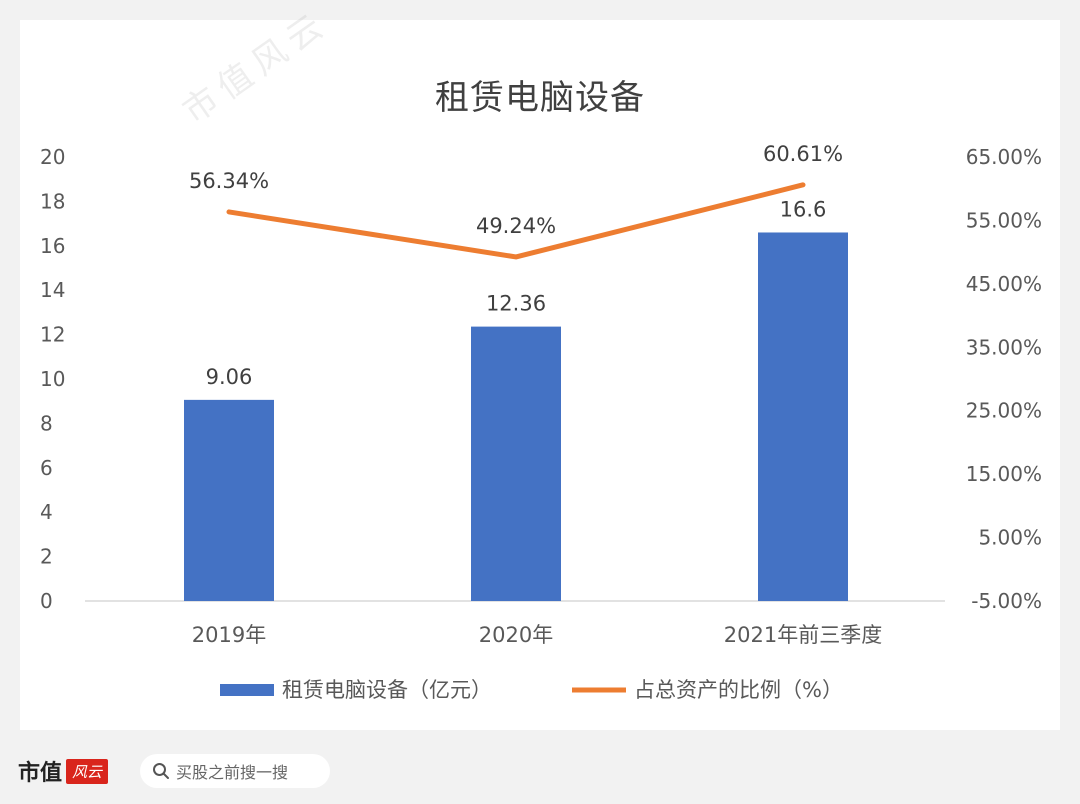  What do you see at coordinates (52, 201) in the screenshot?
I see `left-tick-label: 18` at bounding box center [52, 201].